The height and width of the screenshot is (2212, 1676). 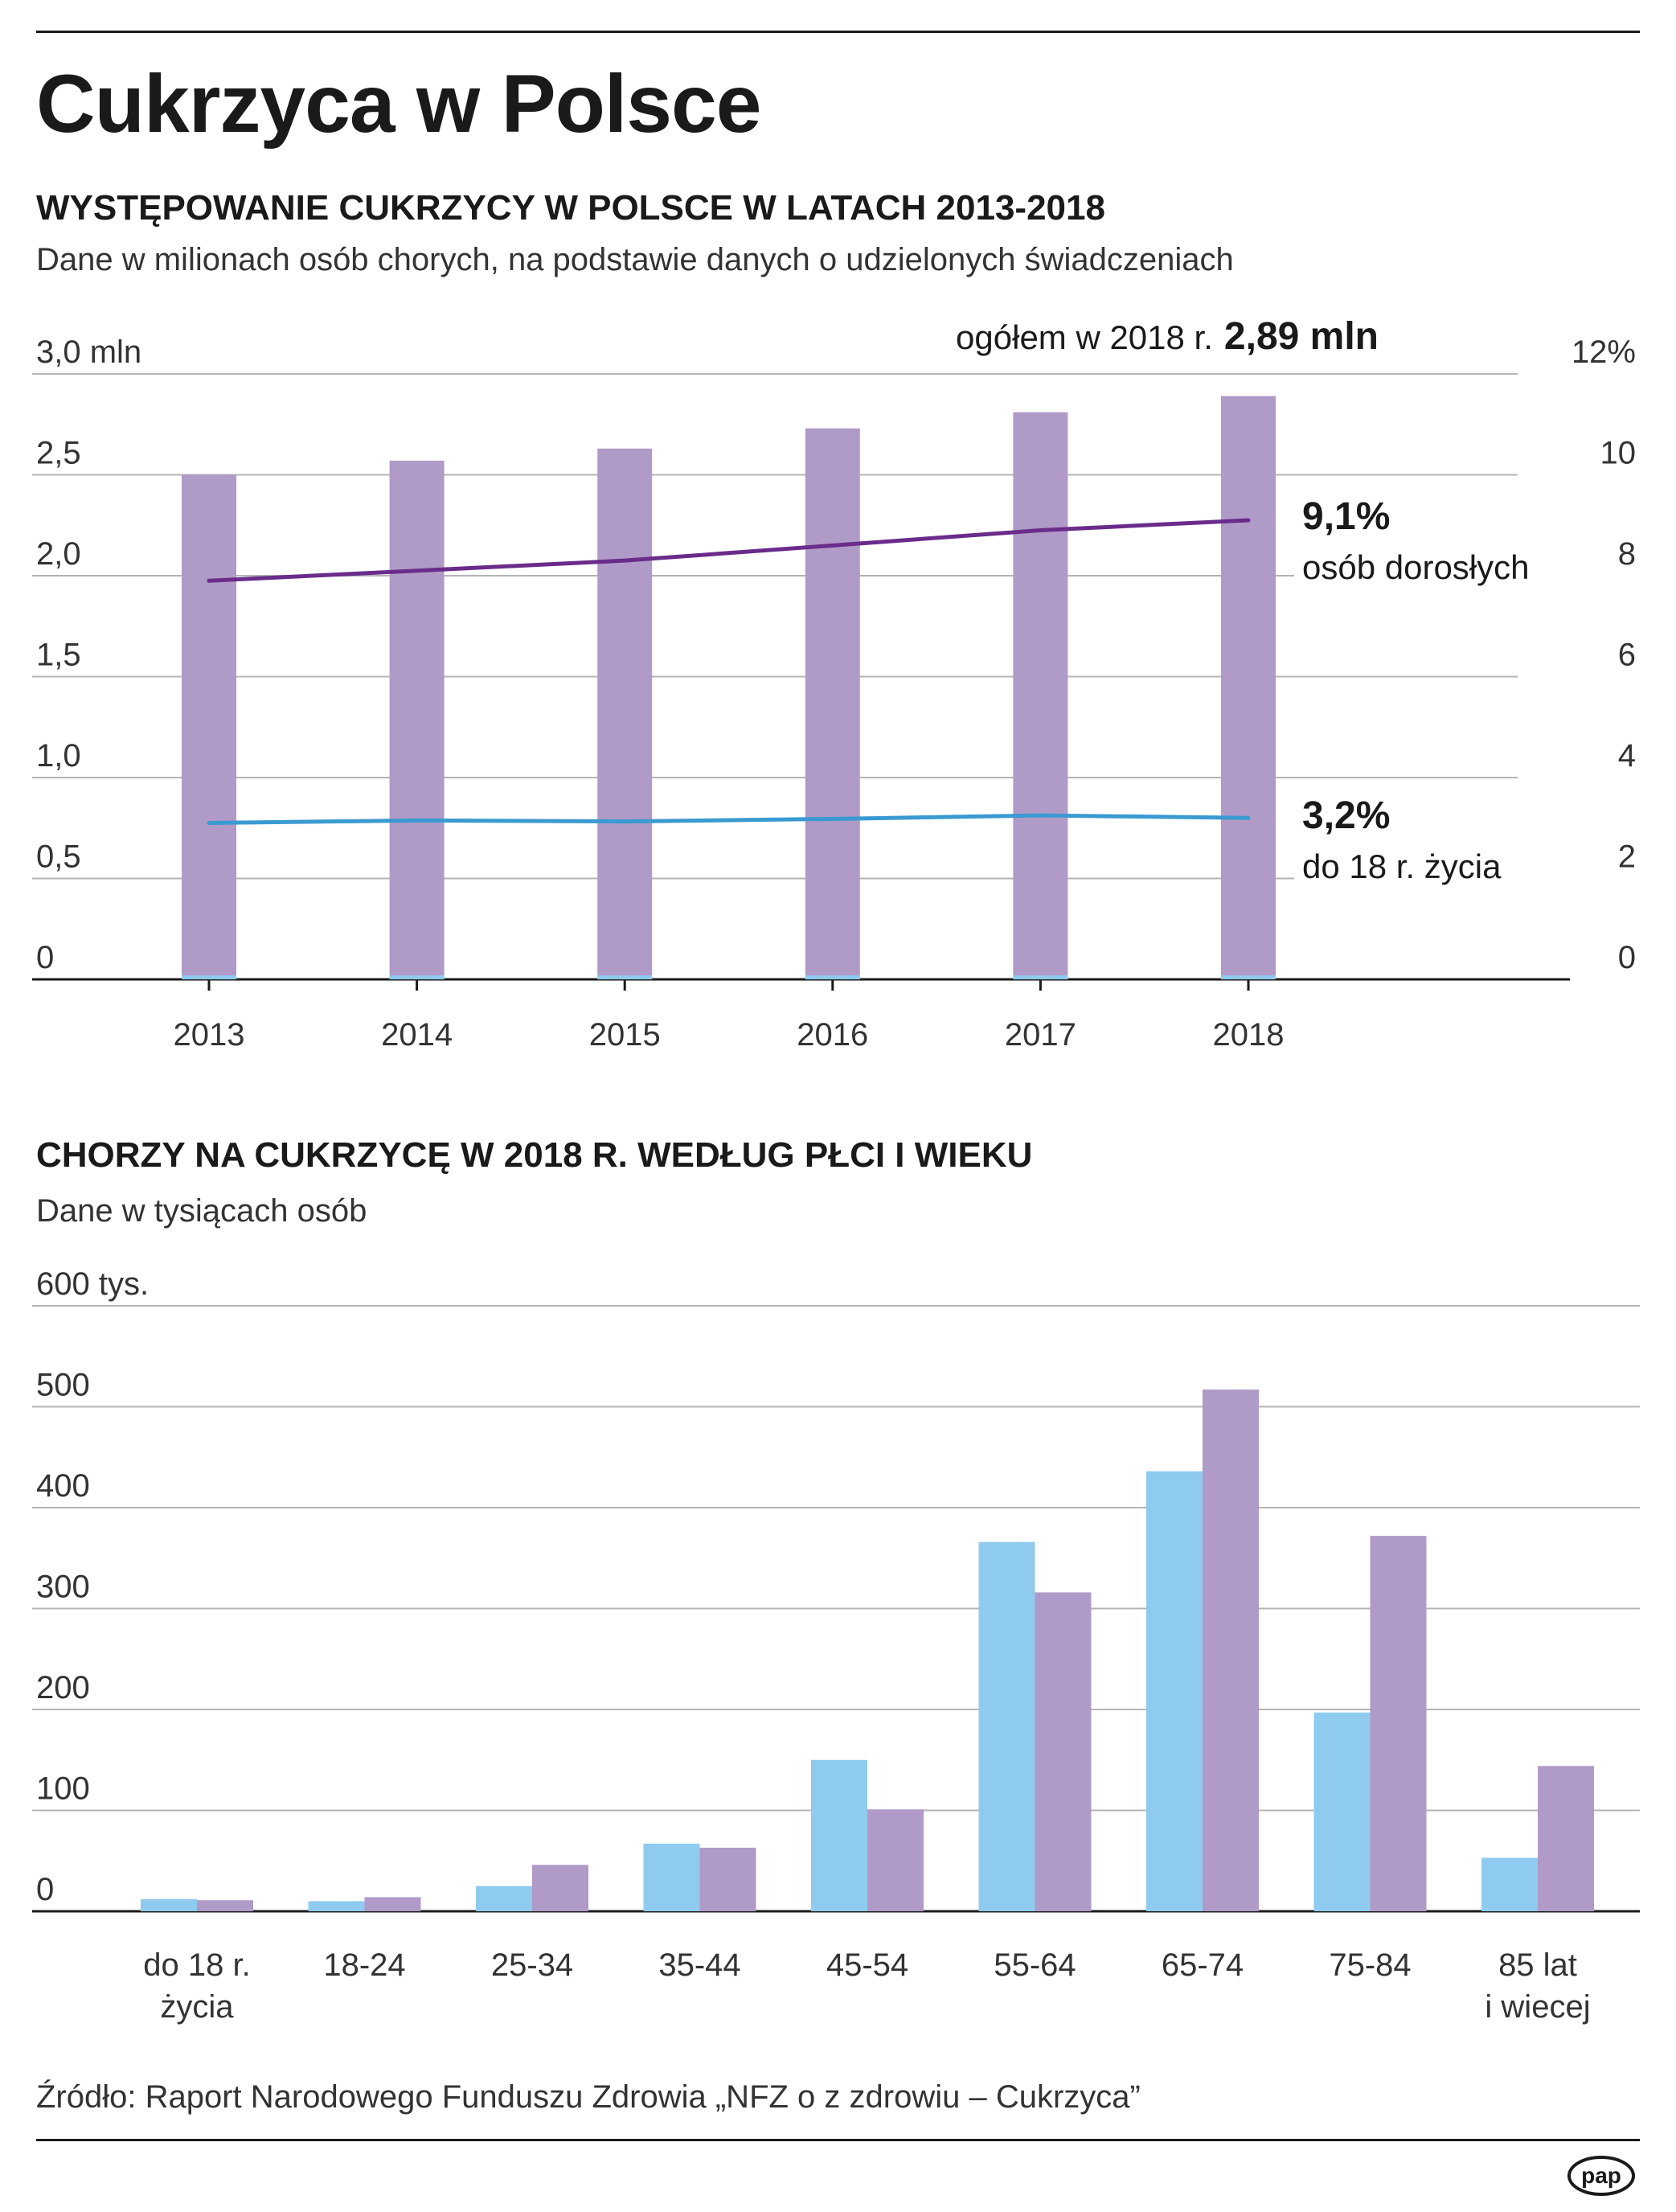 I want to click on total-prefix: ogółem w 2018 r., so click(x=1084, y=337).